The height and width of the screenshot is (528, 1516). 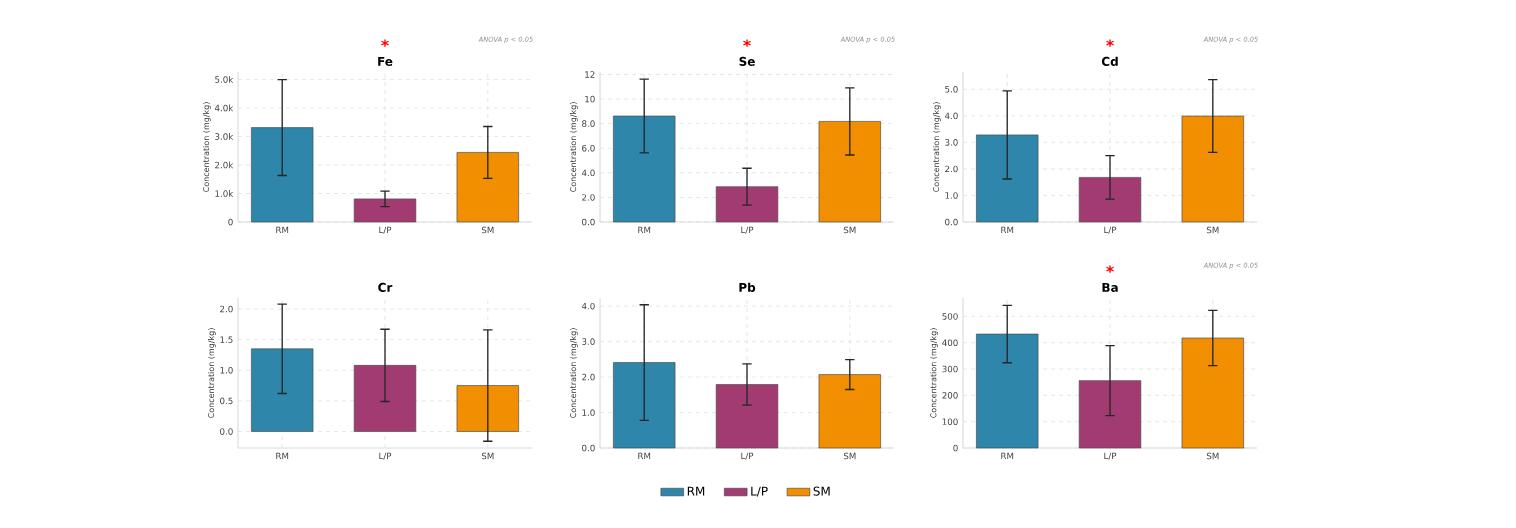 I want to click on chart-title: Se, so click(x=747, y=61).